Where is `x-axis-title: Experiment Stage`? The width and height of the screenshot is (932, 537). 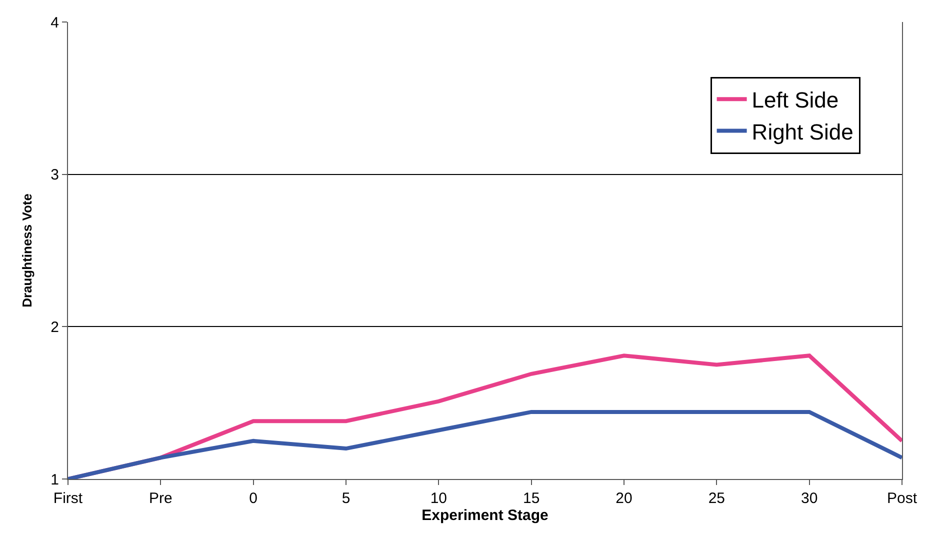
x-axis-title: Experiment Stage is located at coordinates (485, 515).